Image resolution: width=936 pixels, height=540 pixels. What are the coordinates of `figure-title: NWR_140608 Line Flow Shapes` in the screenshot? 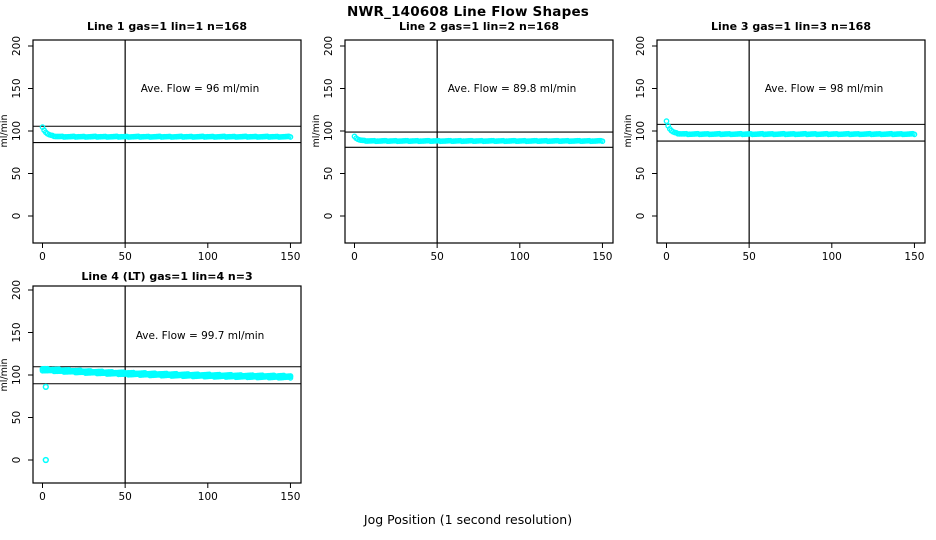 It's located at (468, 12).